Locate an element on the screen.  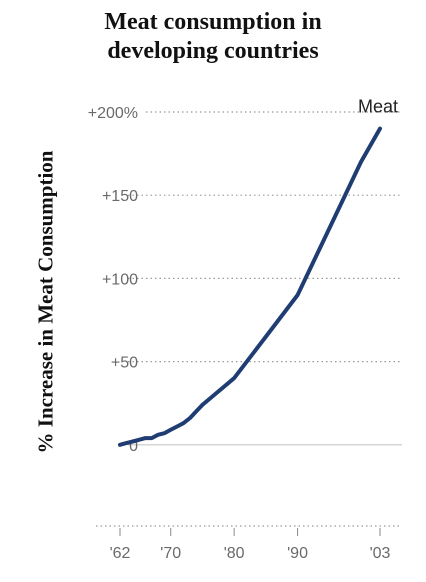
chart-title: Meat consumption in developing countries is located at coordinates (213, 37).